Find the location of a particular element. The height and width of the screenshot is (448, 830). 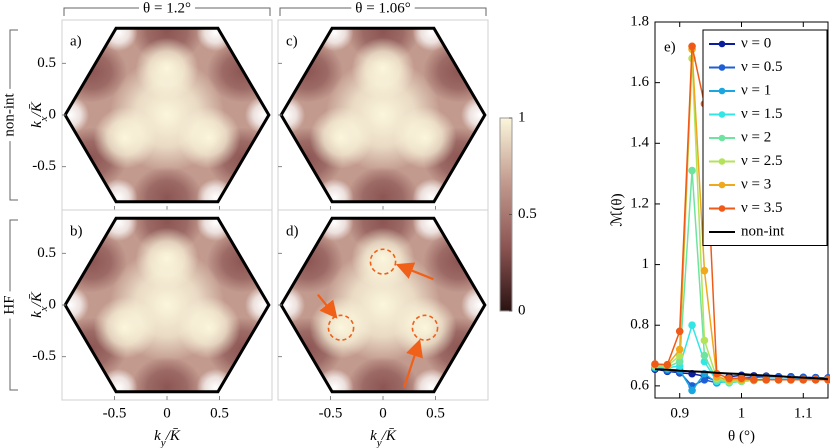

x-tick-label: 1 is located at coordinates (742, 413).